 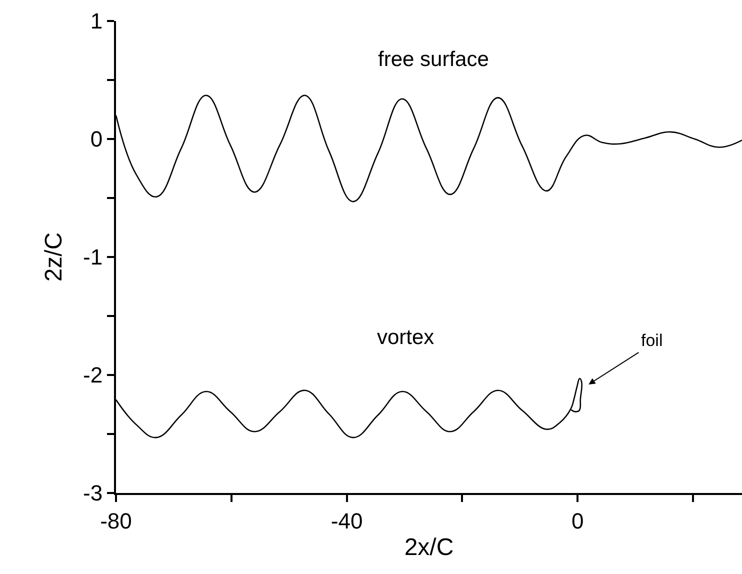 What do you see at coordinates (96, 21) in the screenshot?
I see `y-tick-label: 1` at bounding box center [96, 21].